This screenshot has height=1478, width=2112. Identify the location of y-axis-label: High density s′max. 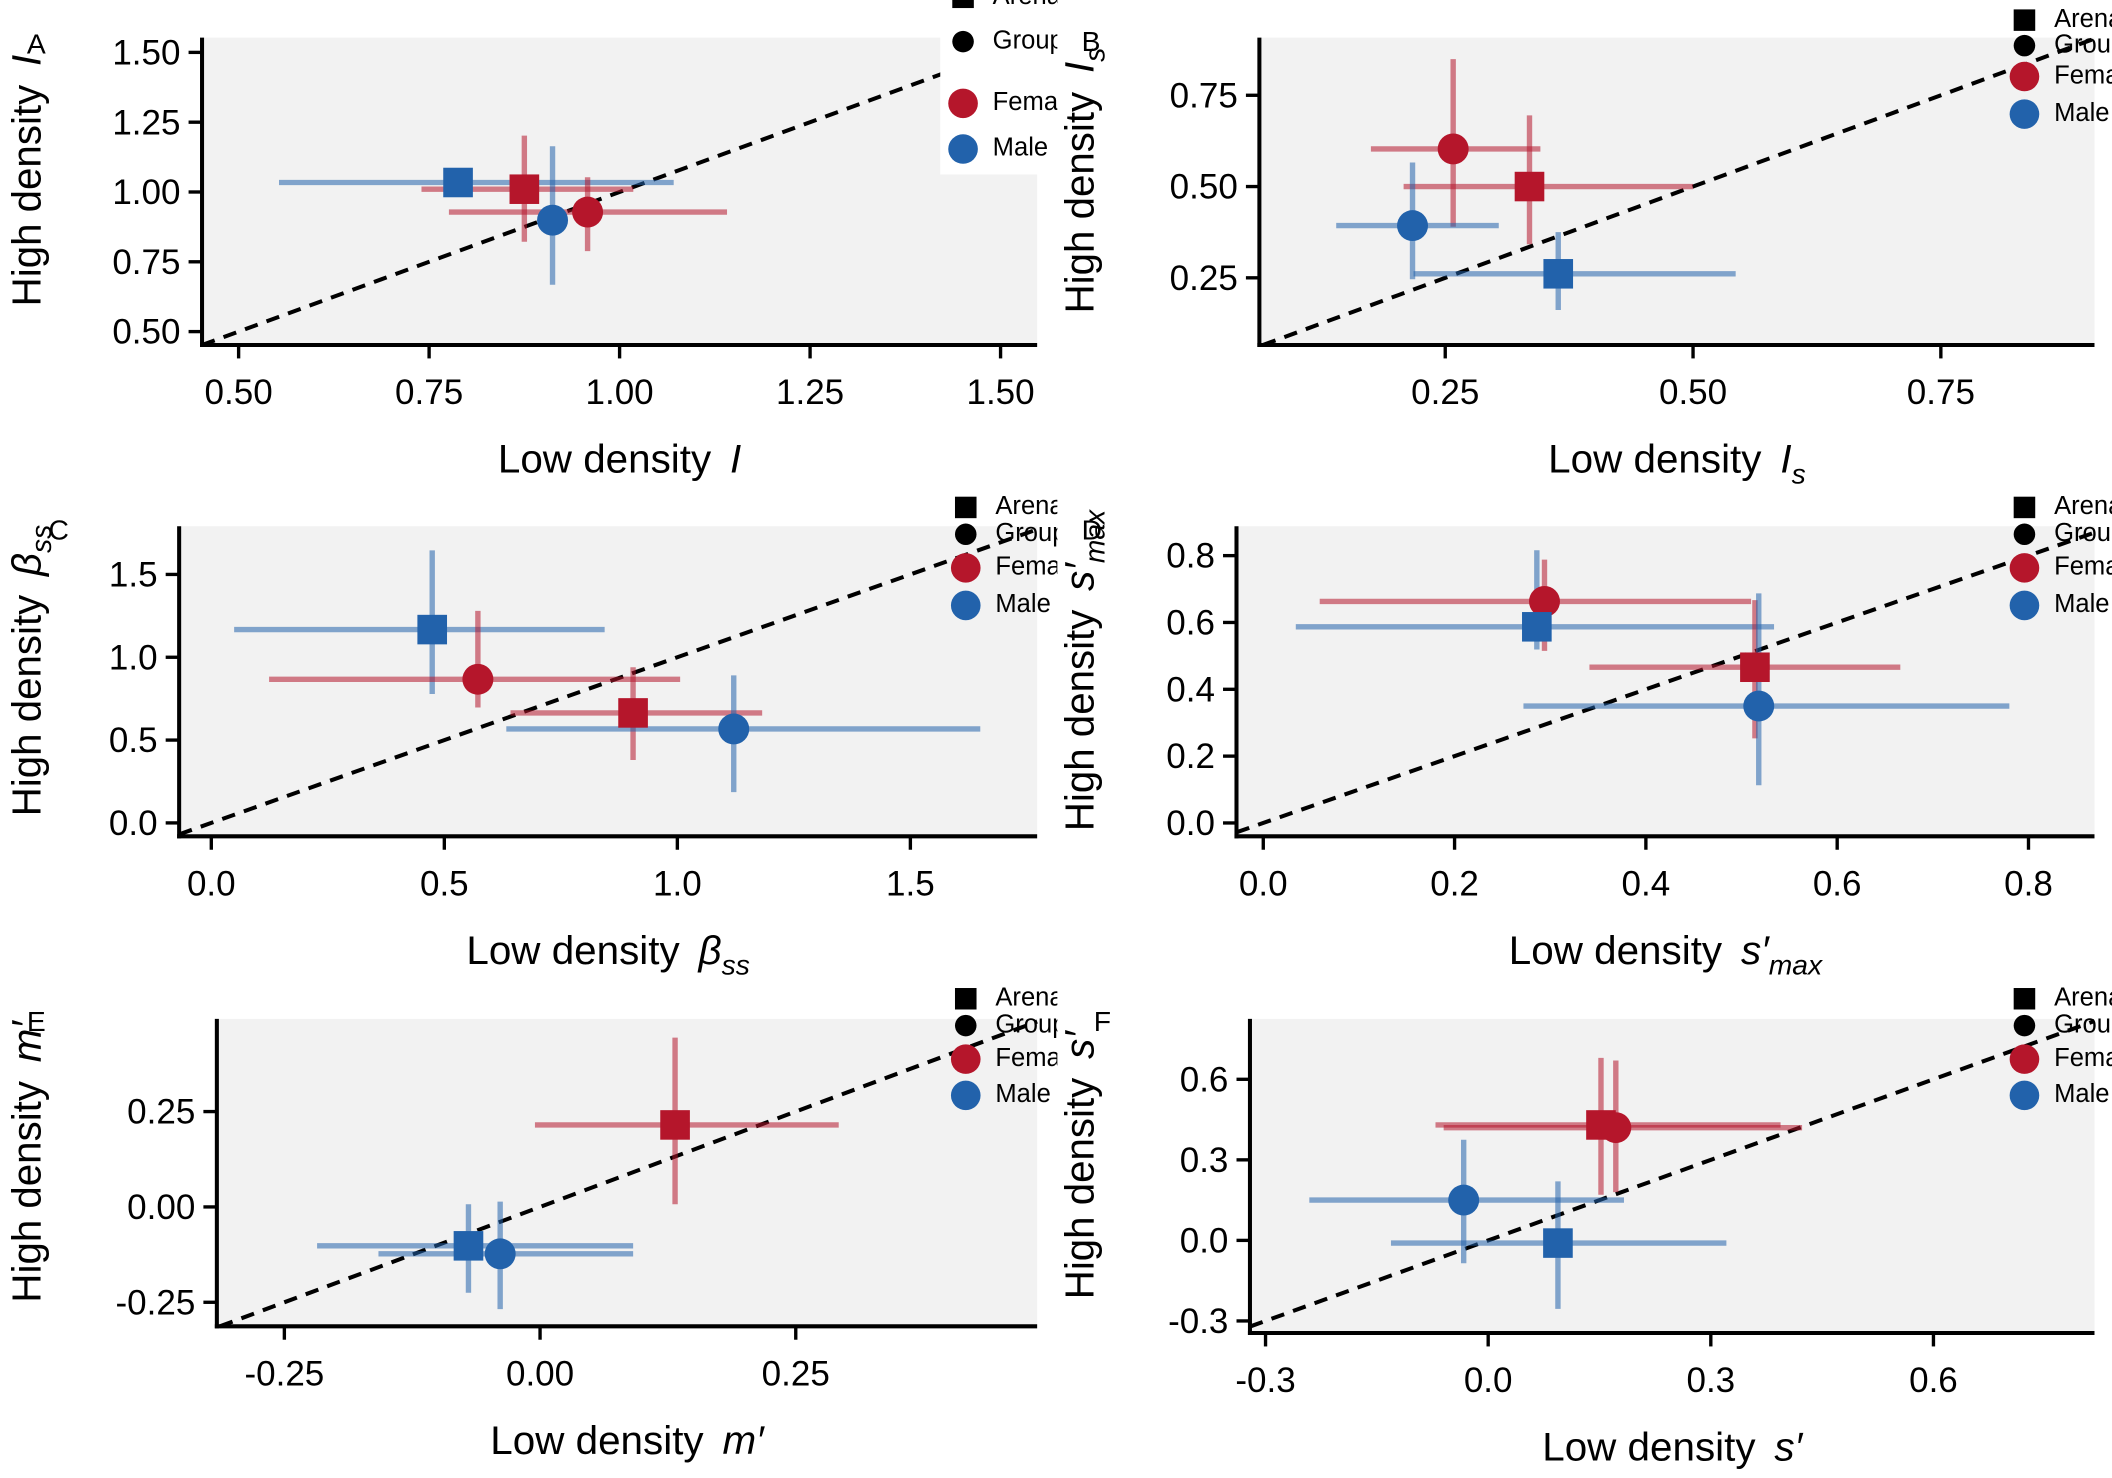
(1084, 670).